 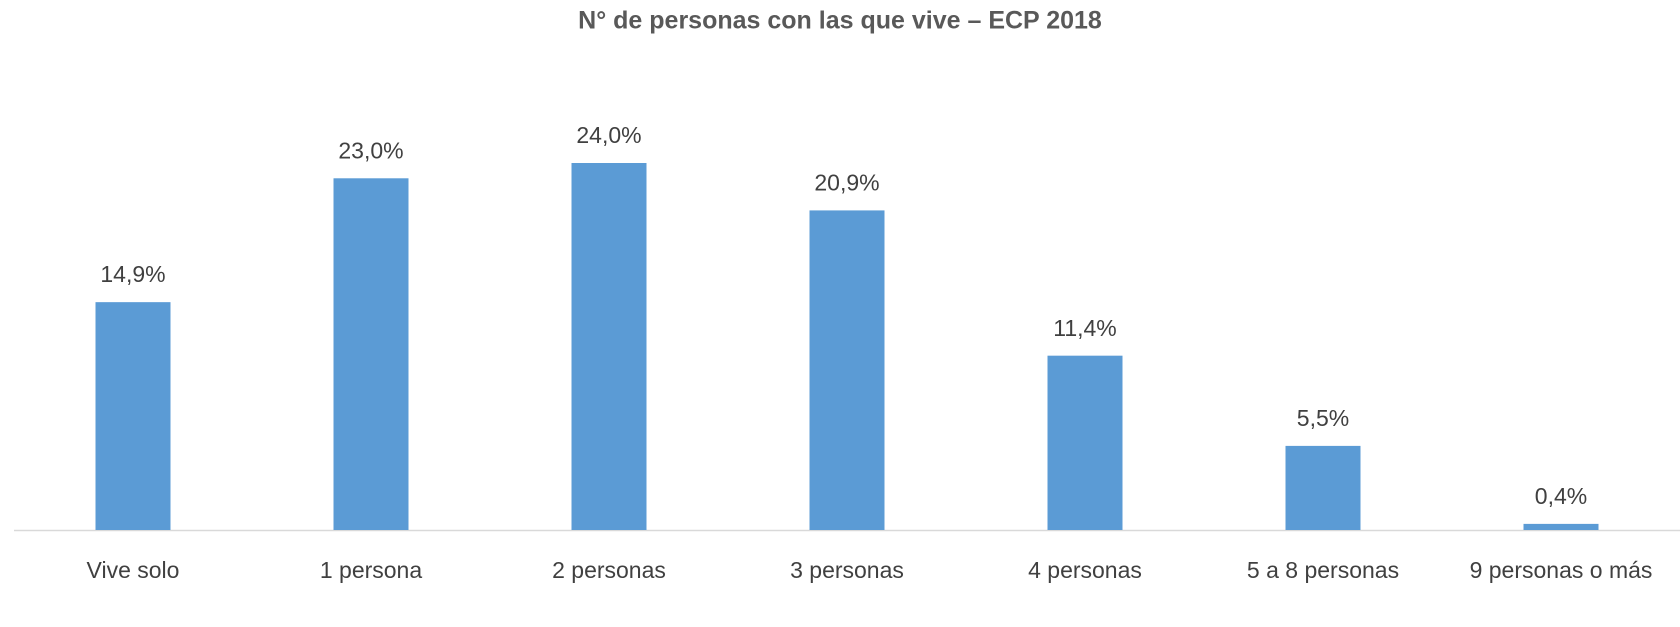 What do you see at coordinates (1323, 570) in the screenshot?
I see `x-tick-label: 5 a 8 personas` at bounding box center [1323, 570].